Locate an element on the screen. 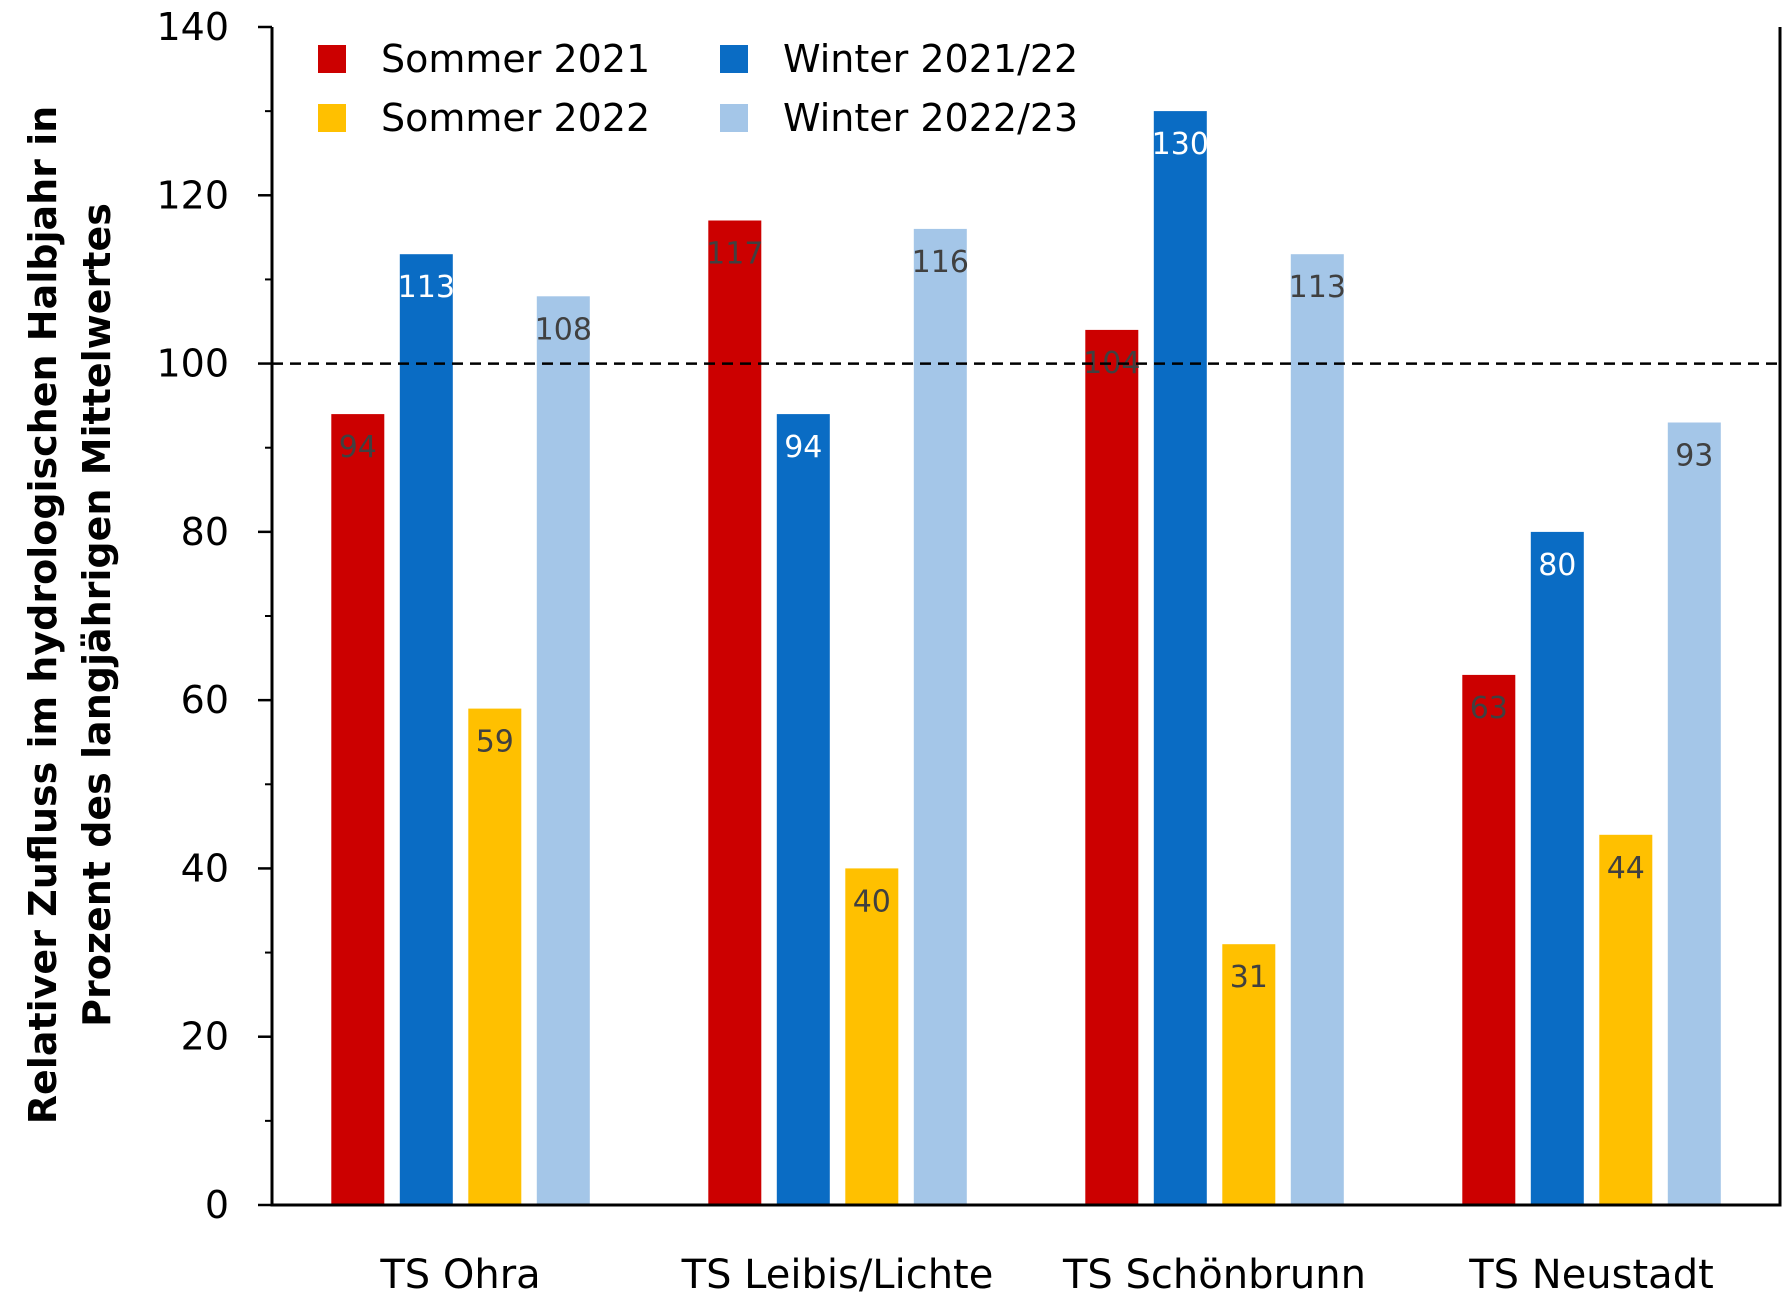 This screenshot has width=1788, height=1300. data-label-ts-ohra-series-1: 94 is located at coordinates (358, 447).